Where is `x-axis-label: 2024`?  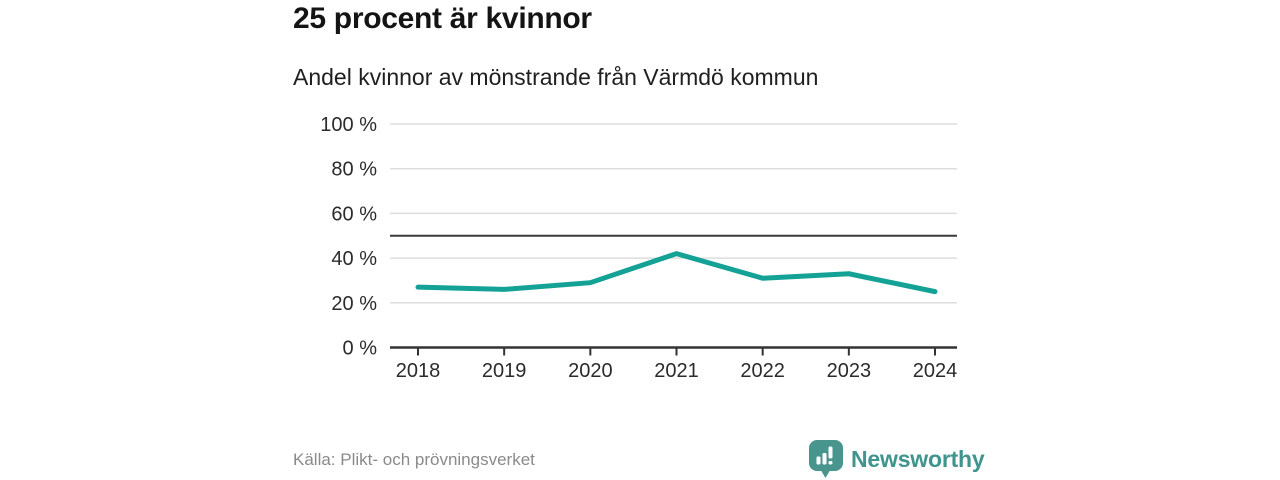
x-axis-label: 2024 is located at coordinates (935, 371).